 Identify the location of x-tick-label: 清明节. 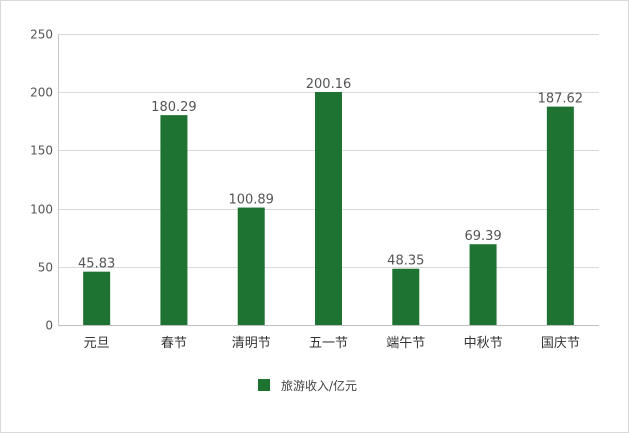
(251, 343).